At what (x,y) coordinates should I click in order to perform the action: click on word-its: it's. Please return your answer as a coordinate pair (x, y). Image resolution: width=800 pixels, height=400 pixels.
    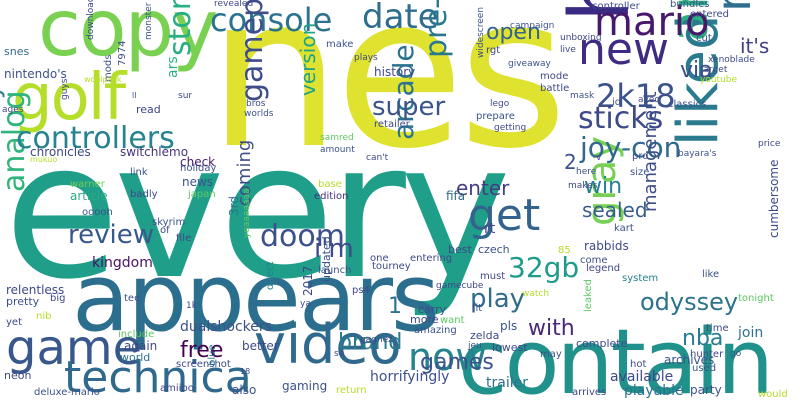
    Looking at the image, I should click on (755, 46).